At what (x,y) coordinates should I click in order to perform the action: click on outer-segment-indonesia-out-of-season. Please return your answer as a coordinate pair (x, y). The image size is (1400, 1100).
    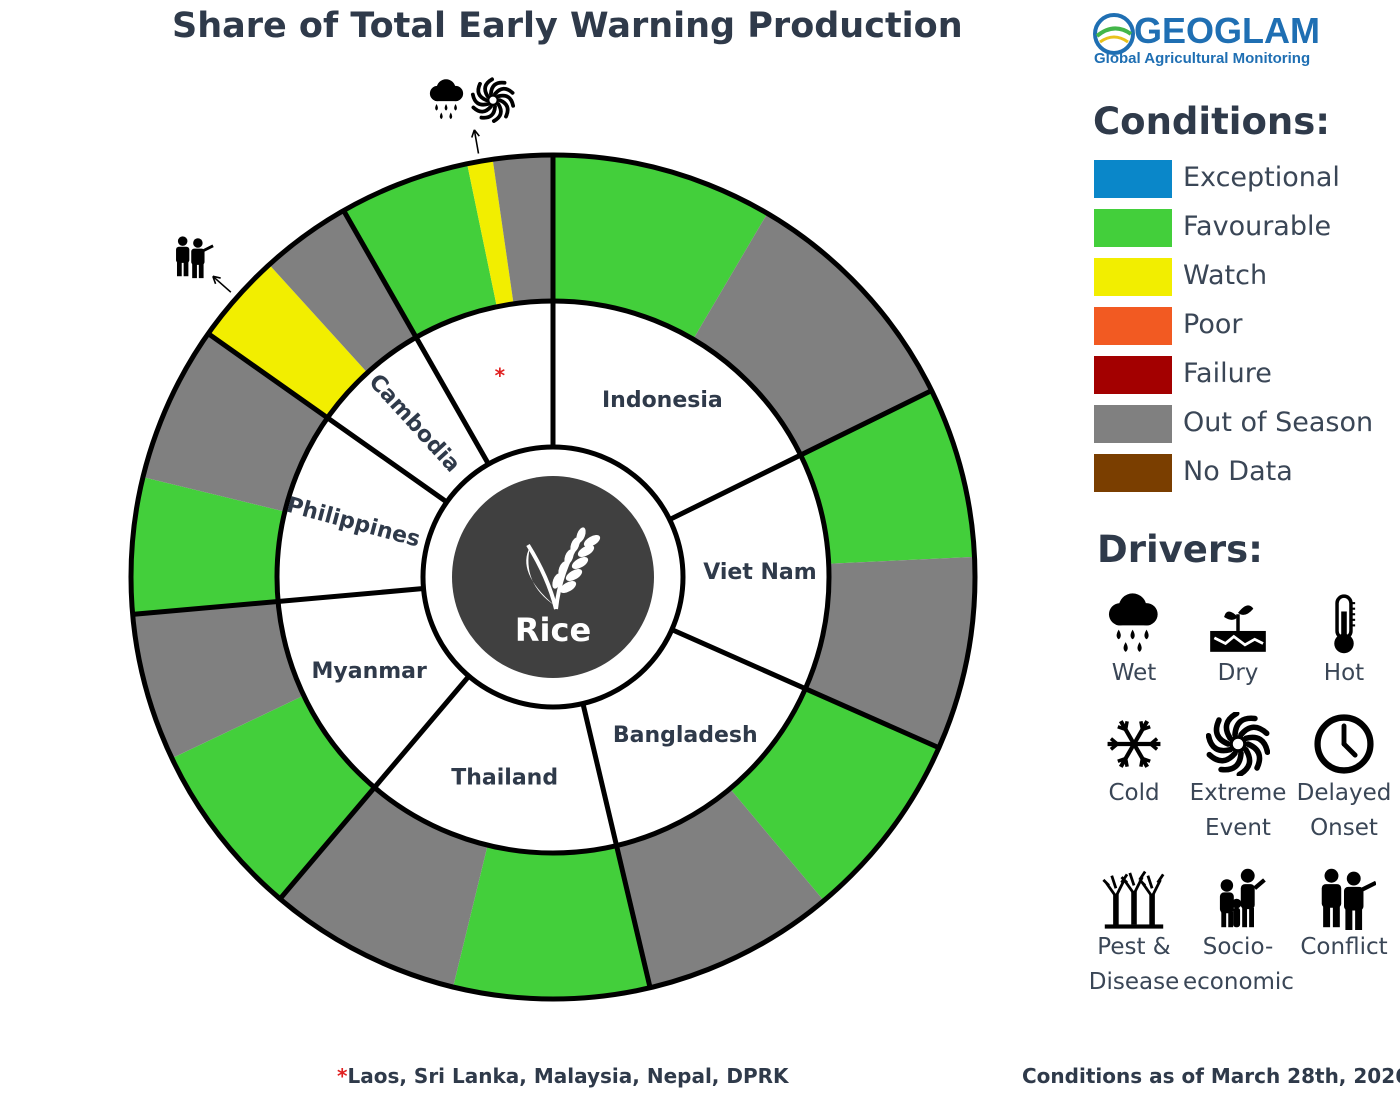
    Looking at the image, I should click on (812, 334).